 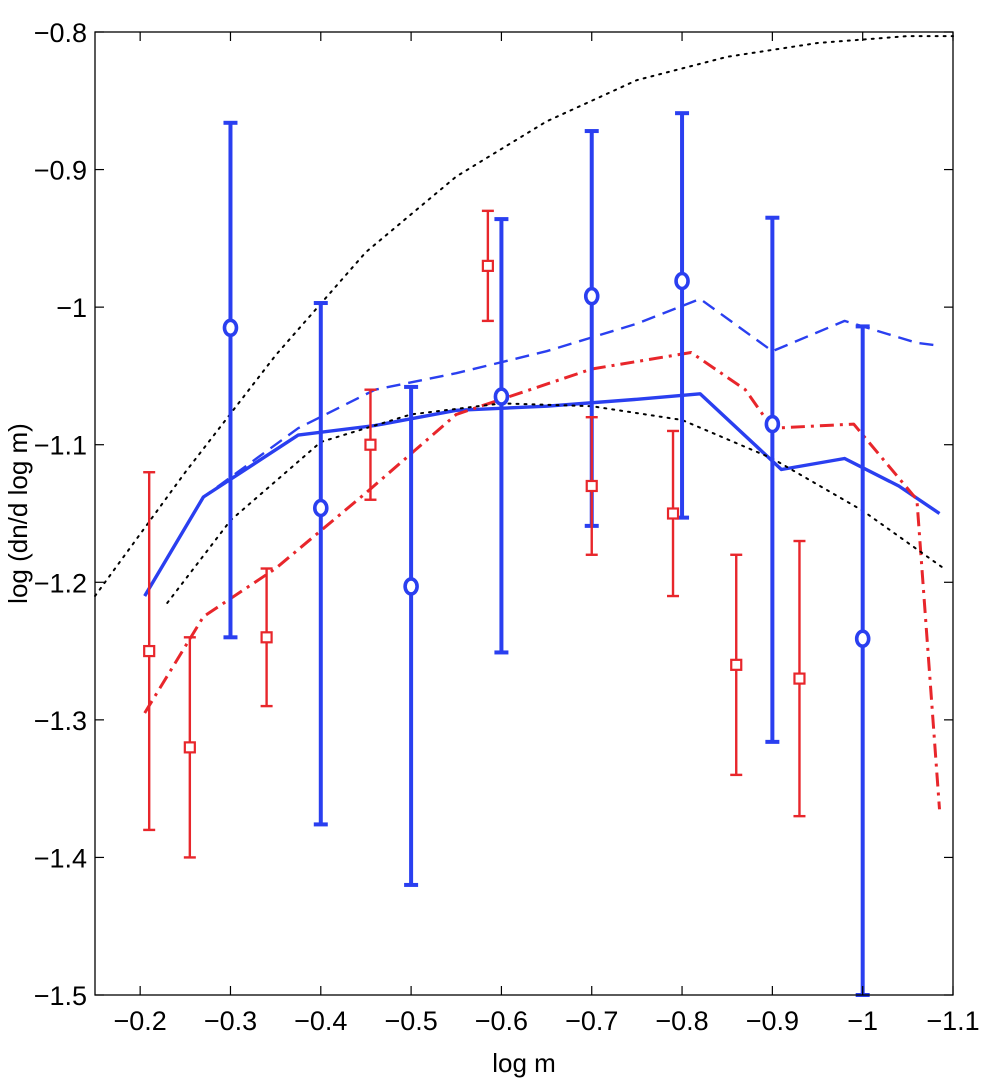 What do you see at coordinates (60, 171) in the screenshot?
I see `y-tick-label: −0.9` at bounding box center [60, 171].